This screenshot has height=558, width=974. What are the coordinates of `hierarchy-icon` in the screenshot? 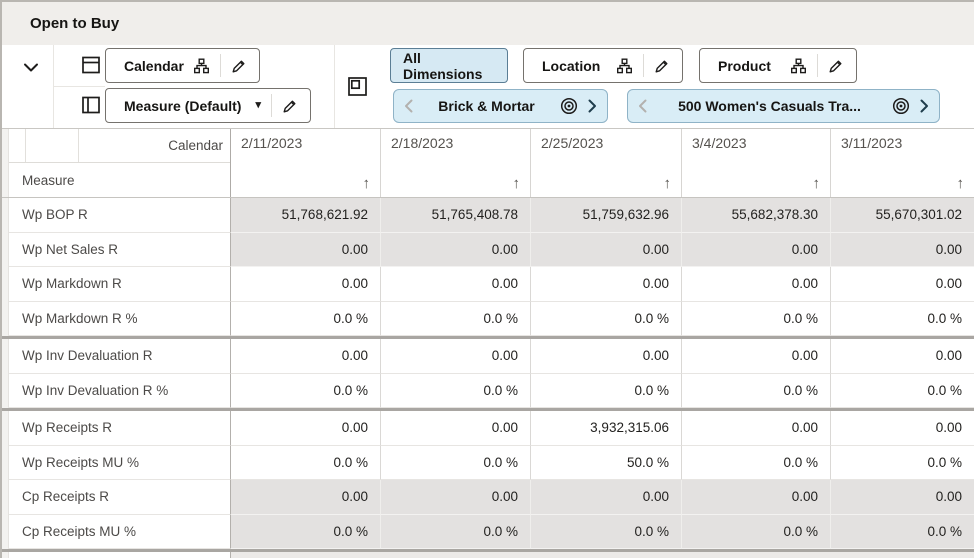 It's located at (624, 65).